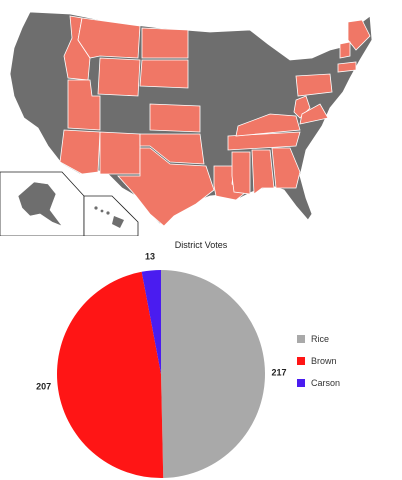 This screenshot has width=402, height=480. What do you see at coordinates (150, 257) in the screenshot?
I see `pie-label-carson: 13` at bounding box center [150, 257].